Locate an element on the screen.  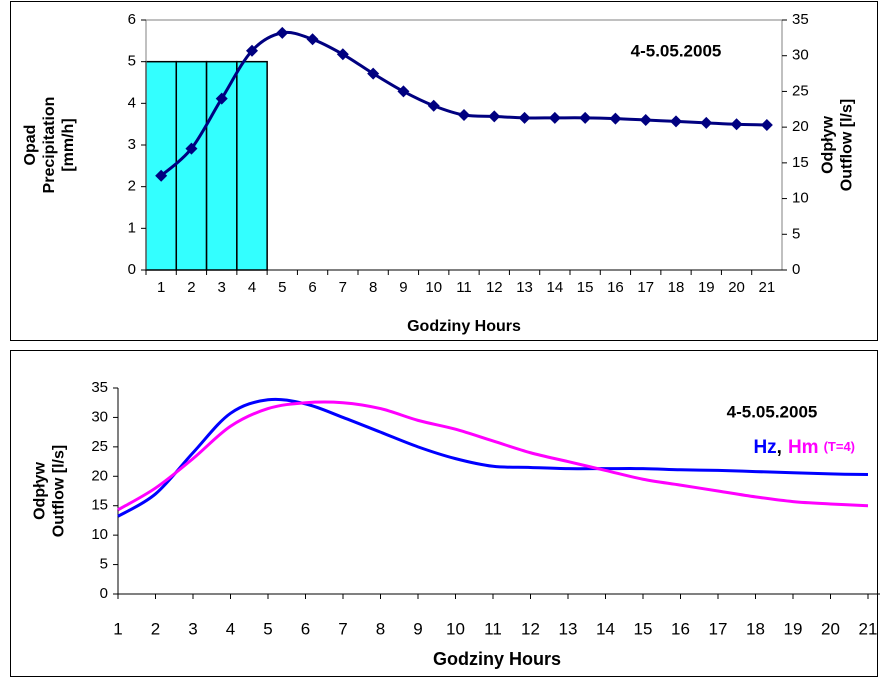
axis-title: [mm/h] is located at coordinates (68, 144).